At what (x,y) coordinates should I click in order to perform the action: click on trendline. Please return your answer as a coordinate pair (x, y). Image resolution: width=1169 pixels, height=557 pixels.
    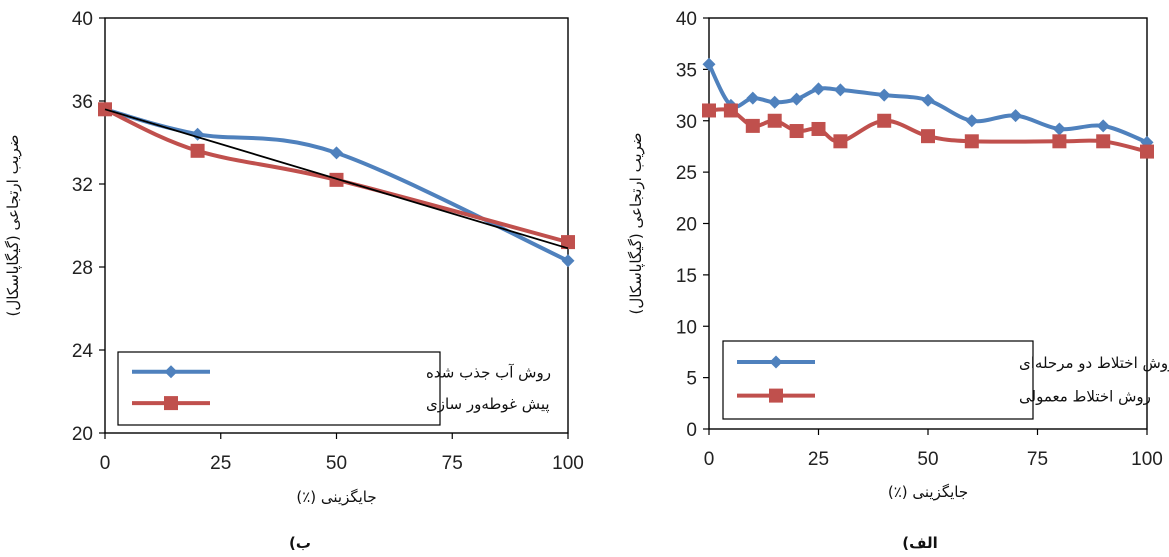
    Looking at the image, I should click on (336, 179).